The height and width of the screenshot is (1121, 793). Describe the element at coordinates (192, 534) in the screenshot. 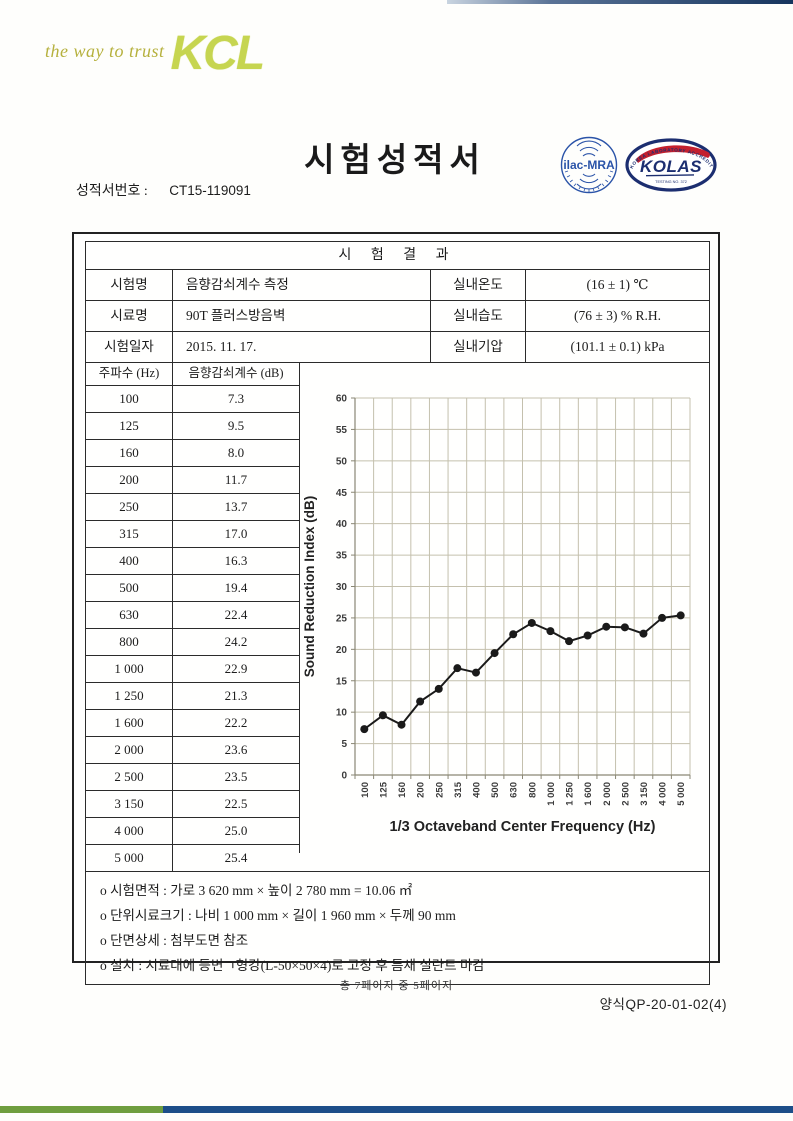

I see `table-row: 315 17.0` at that location.